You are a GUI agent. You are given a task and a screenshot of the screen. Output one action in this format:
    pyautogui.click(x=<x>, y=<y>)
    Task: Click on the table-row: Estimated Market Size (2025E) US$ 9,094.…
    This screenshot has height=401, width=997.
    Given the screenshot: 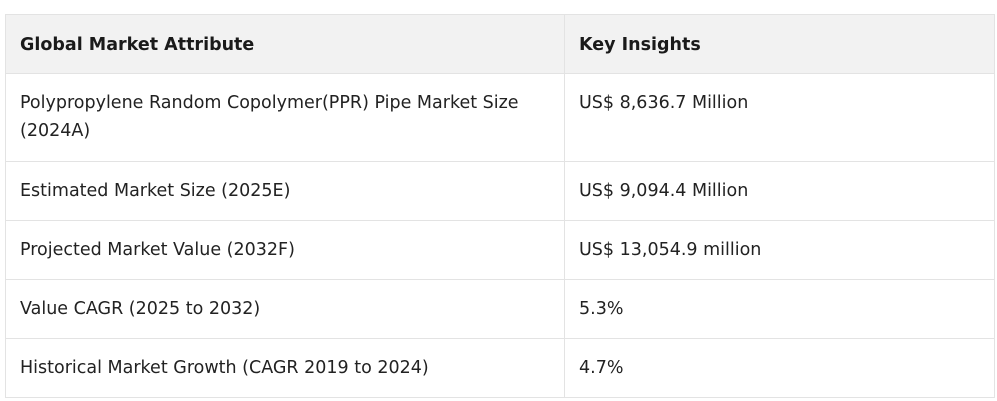 What is the action you would take?
    pyautogui.click(x=500, y=191)
    